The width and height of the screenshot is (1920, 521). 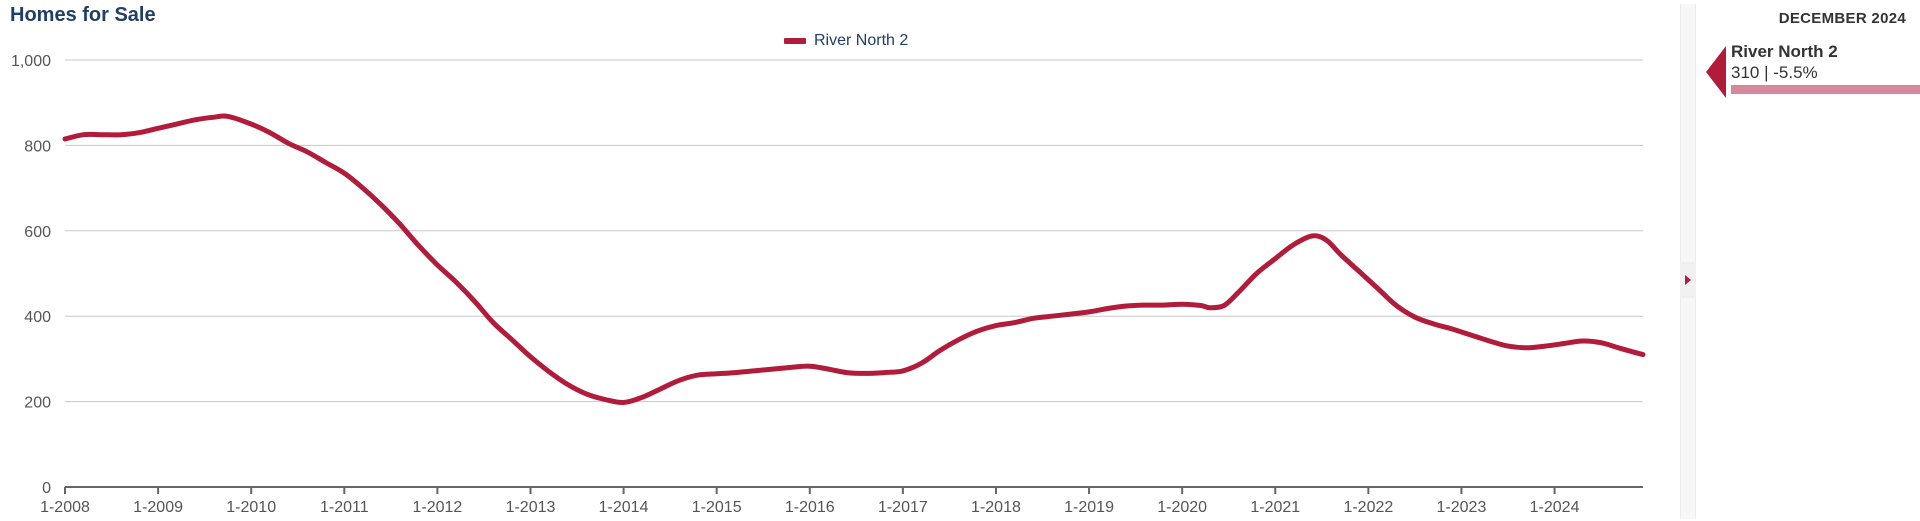 I want to click on x-axis, so click(x=853, y=490).